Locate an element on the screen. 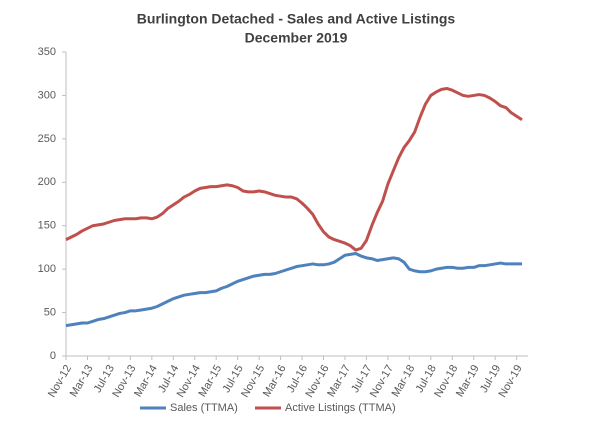 The width and height of the screenshot is (592, 424). y-tick-label: 200 is located at coordinates (47, 182).